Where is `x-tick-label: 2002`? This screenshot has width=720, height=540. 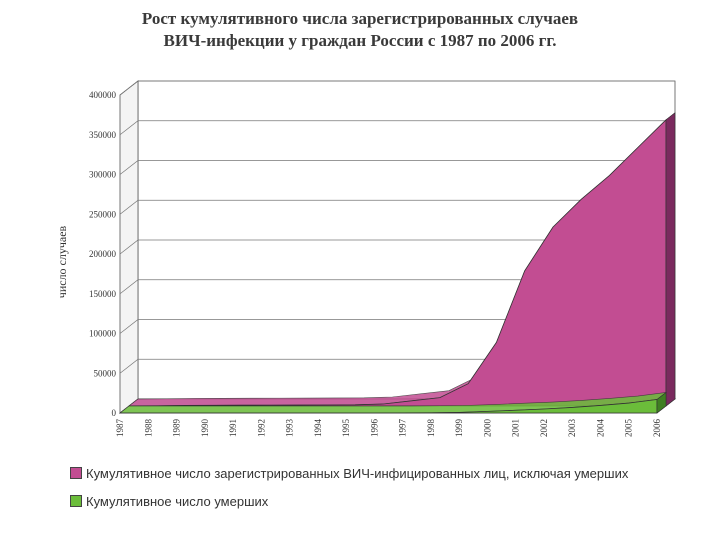
x-tick-label: 2002 is located at coordinates (544, 428).